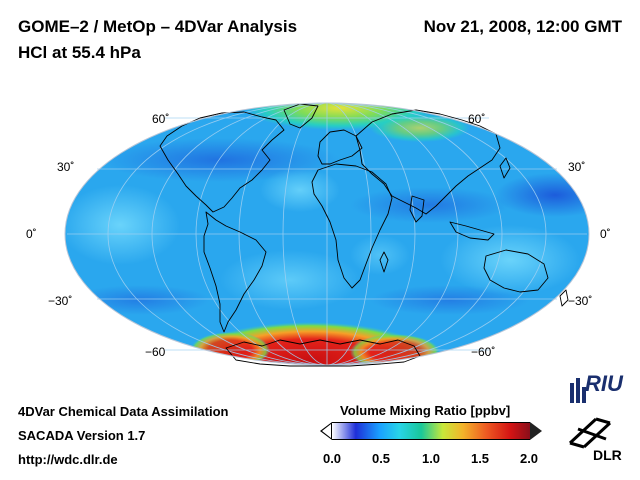  What do you see at coordinates (431, 458) in the screenshot?
I see `colorbar-tick-2: 1.0` at bounding box center [431, 458].